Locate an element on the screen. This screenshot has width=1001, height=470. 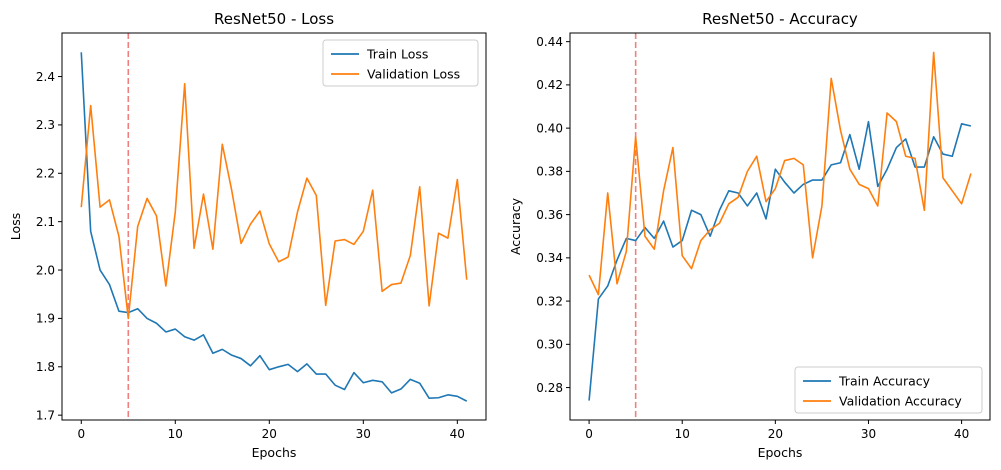
accuracy-y-tick-label: 0.38 is located at coordinates (549, 172).